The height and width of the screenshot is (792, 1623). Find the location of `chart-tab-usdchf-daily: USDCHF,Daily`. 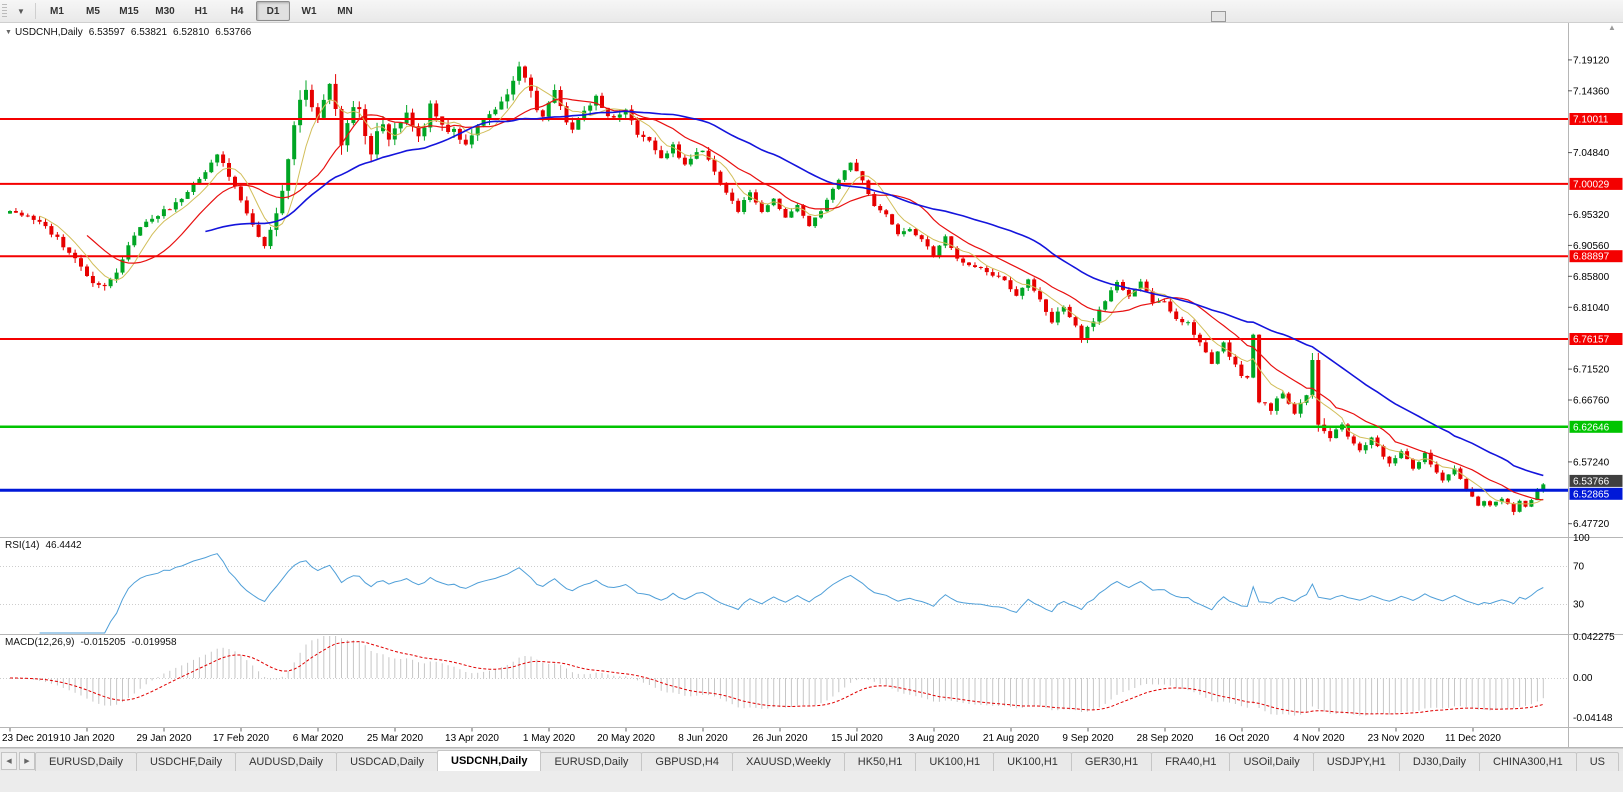

chart-tab-usdchf-daily: USDCHF,Daily is located at coordinates (186, 761).